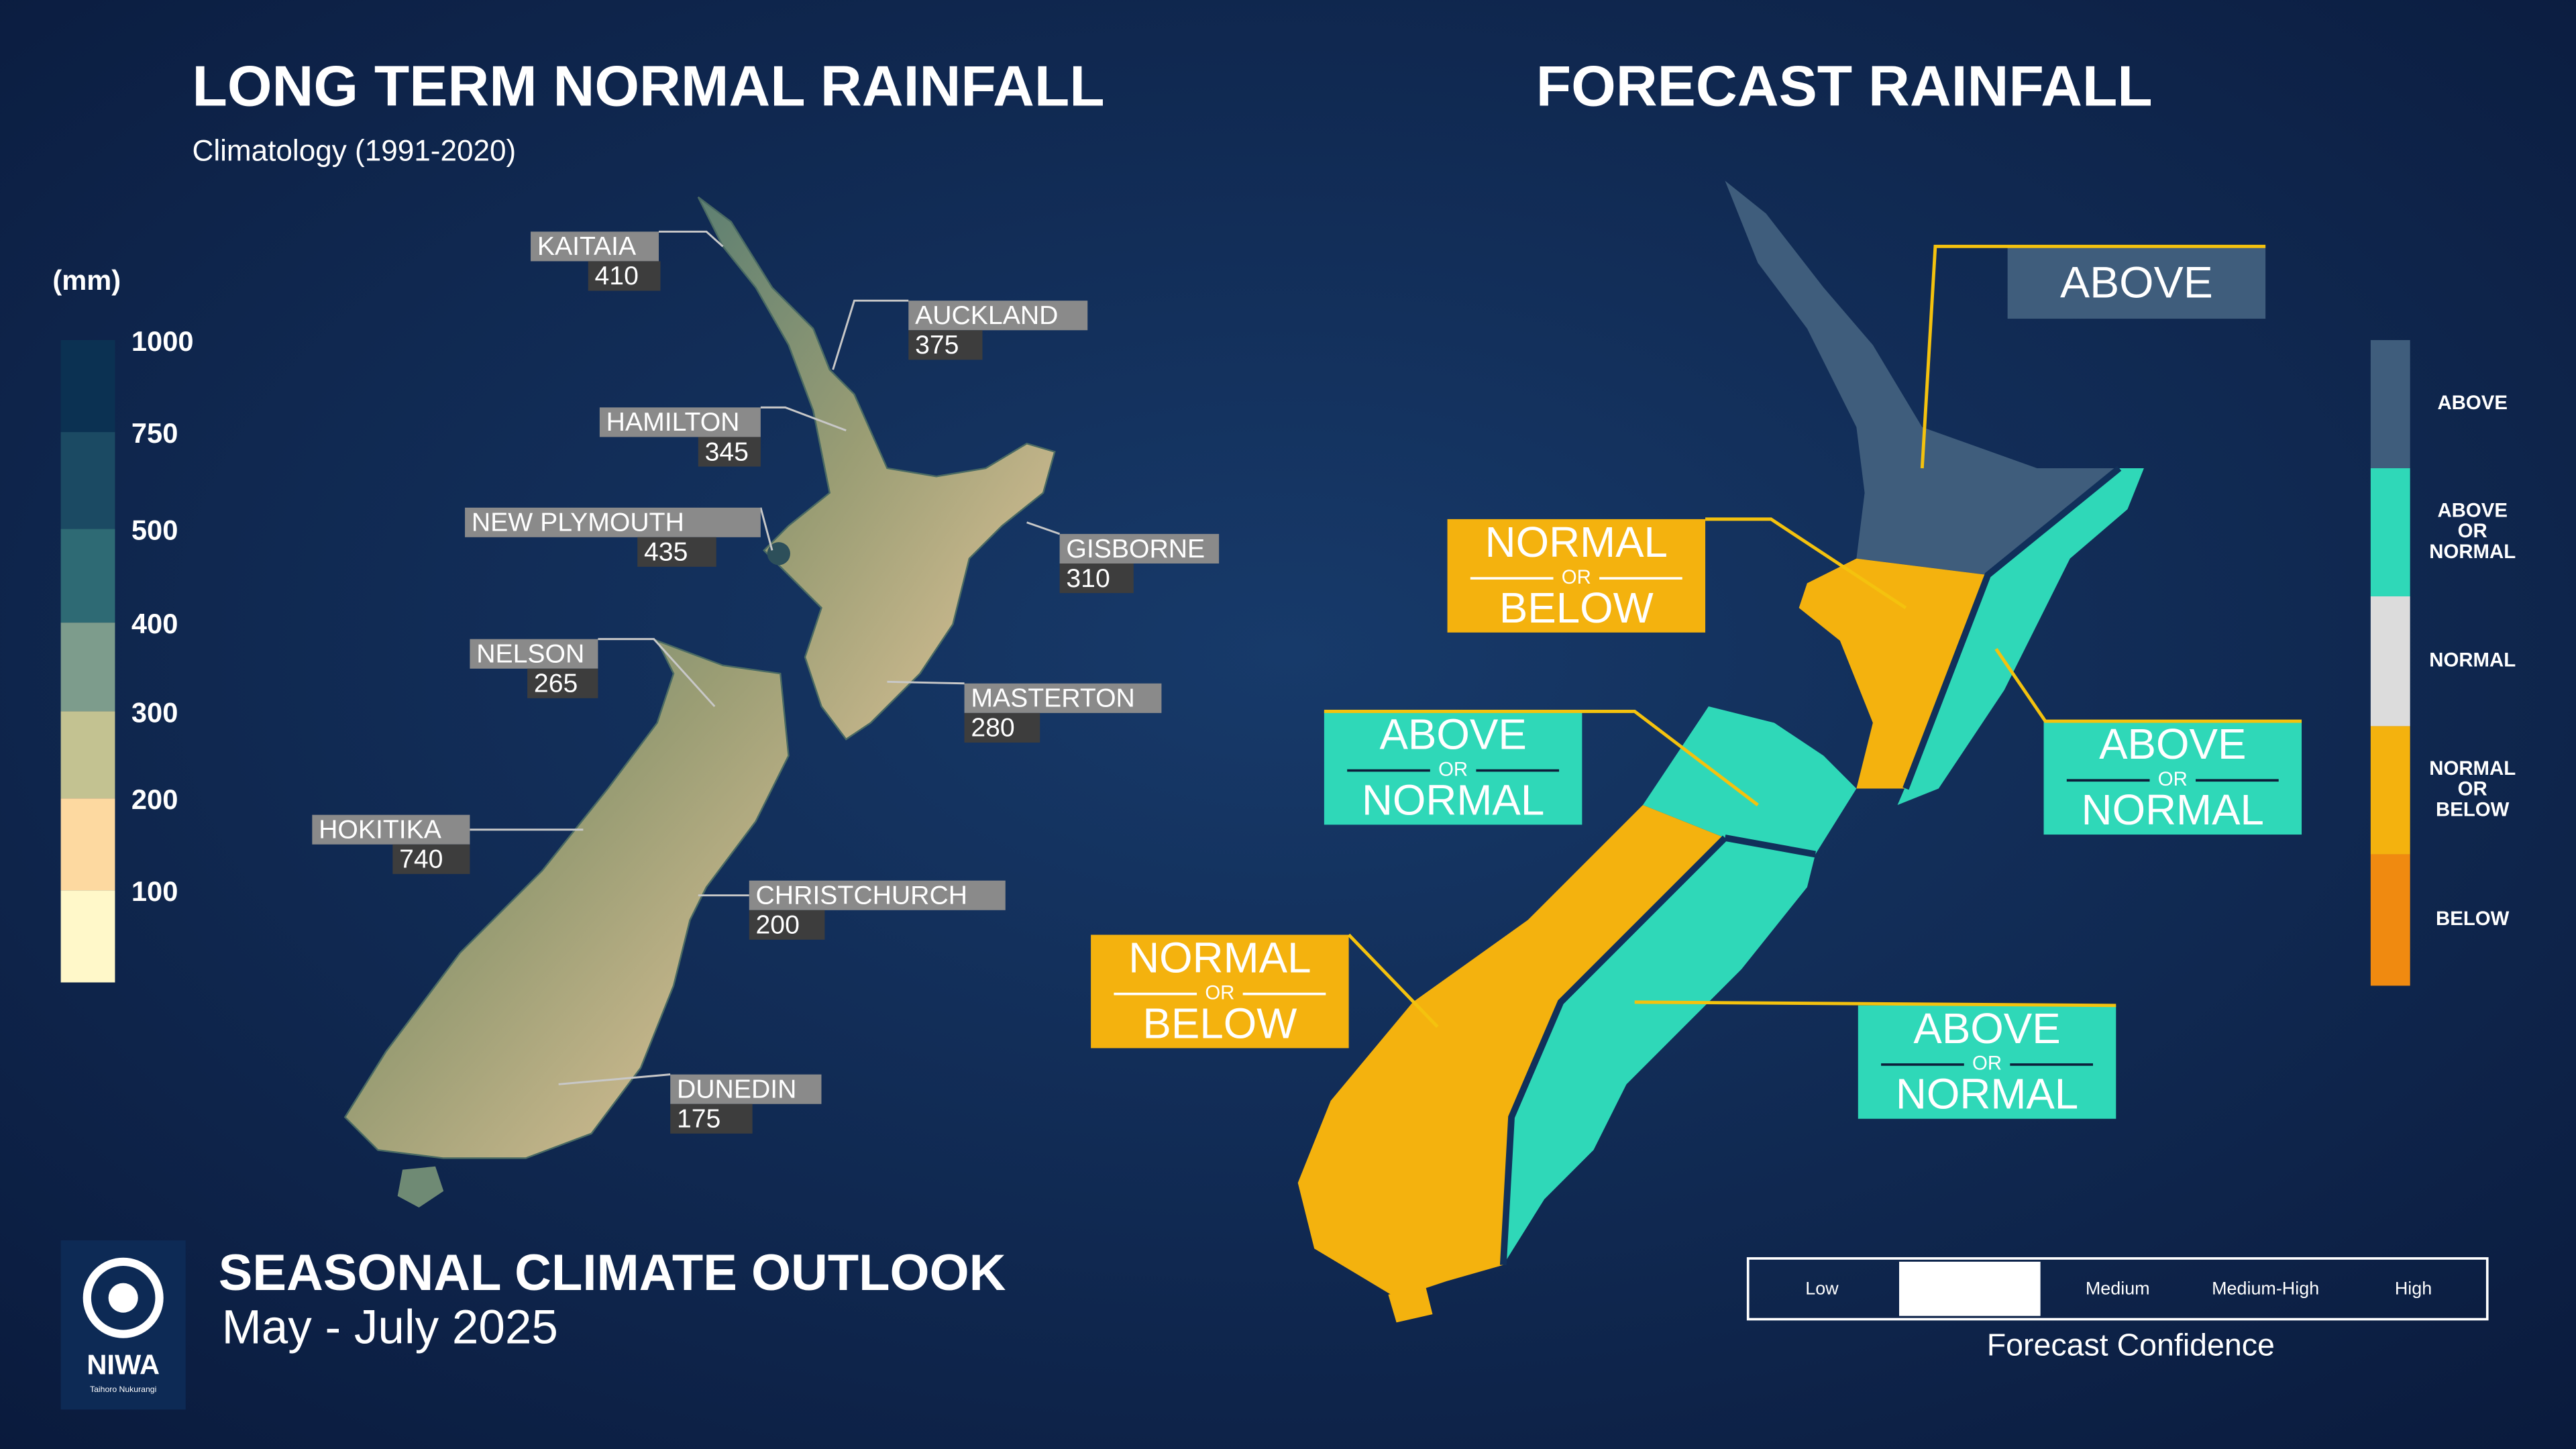  I want to click on stewart-island, so click(420, 1187).